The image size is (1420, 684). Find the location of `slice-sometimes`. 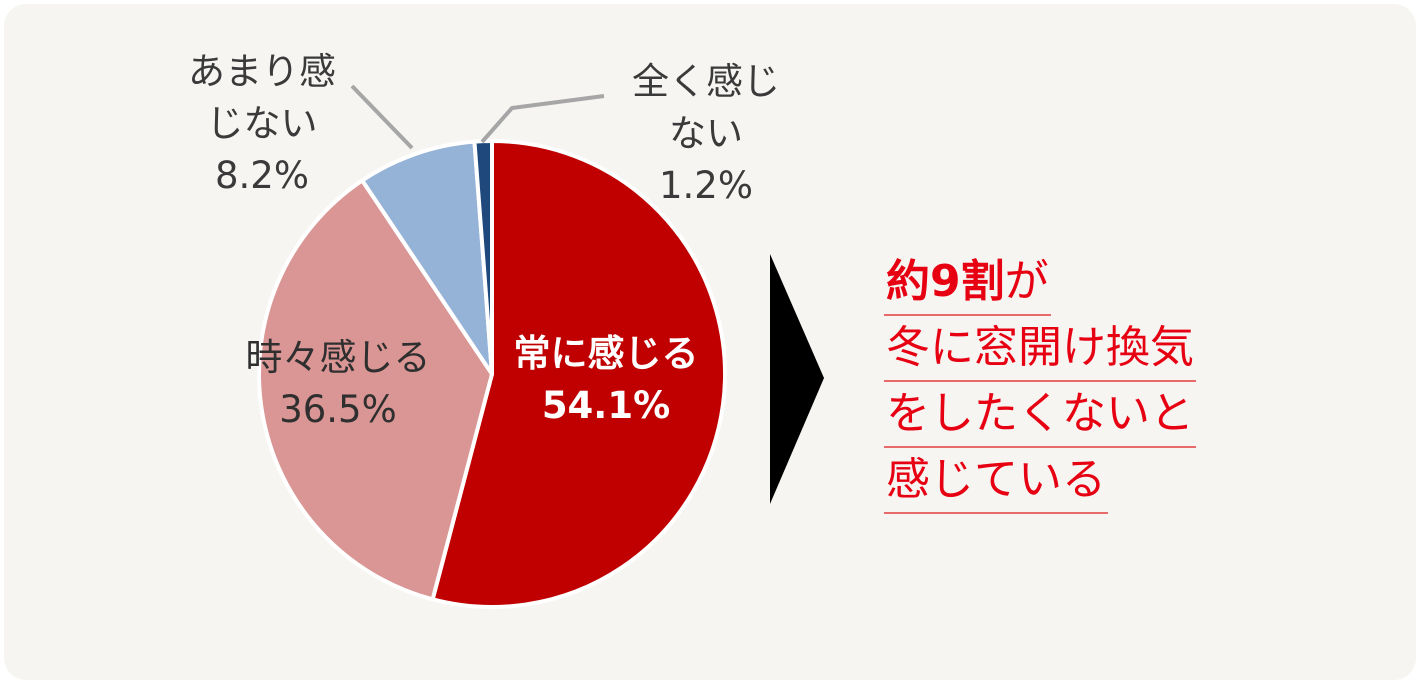

slice-sometimes is located at coordinates (375, 390).